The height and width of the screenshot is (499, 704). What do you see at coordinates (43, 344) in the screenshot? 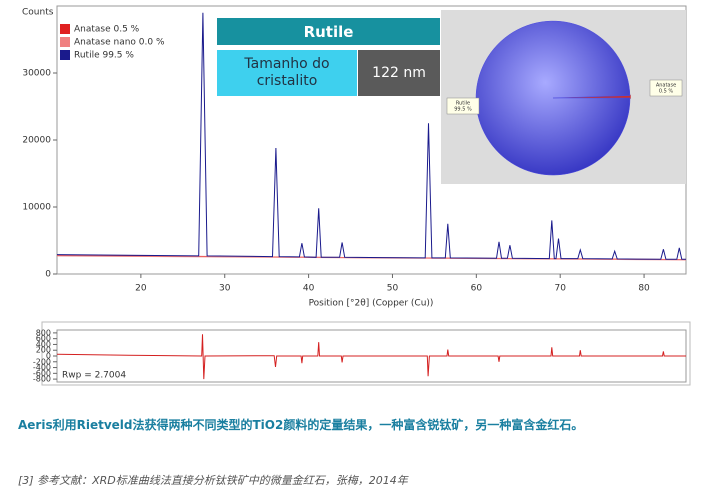
I see `y-tick-label: 400` at bounding box center [43, 344].